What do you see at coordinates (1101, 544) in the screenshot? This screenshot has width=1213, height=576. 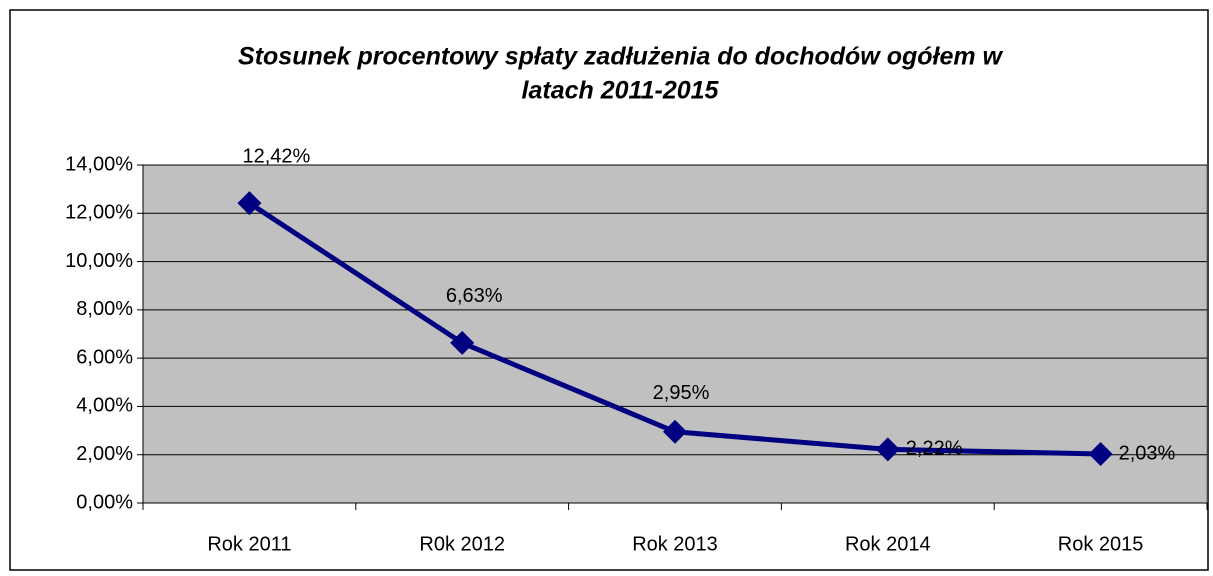 I see `x-tick-label: Rok 2015` at bounding box center [1101, 544].